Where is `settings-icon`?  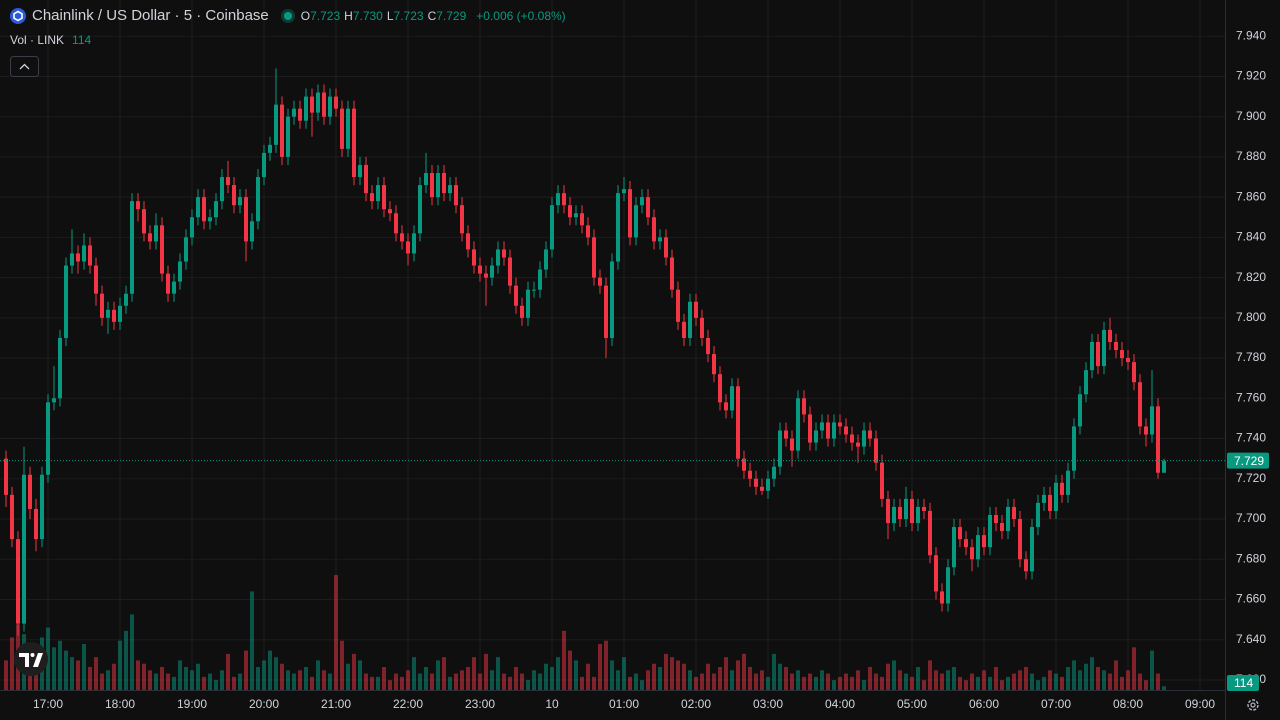 settings-icon is located at coordinates (1253, 705).